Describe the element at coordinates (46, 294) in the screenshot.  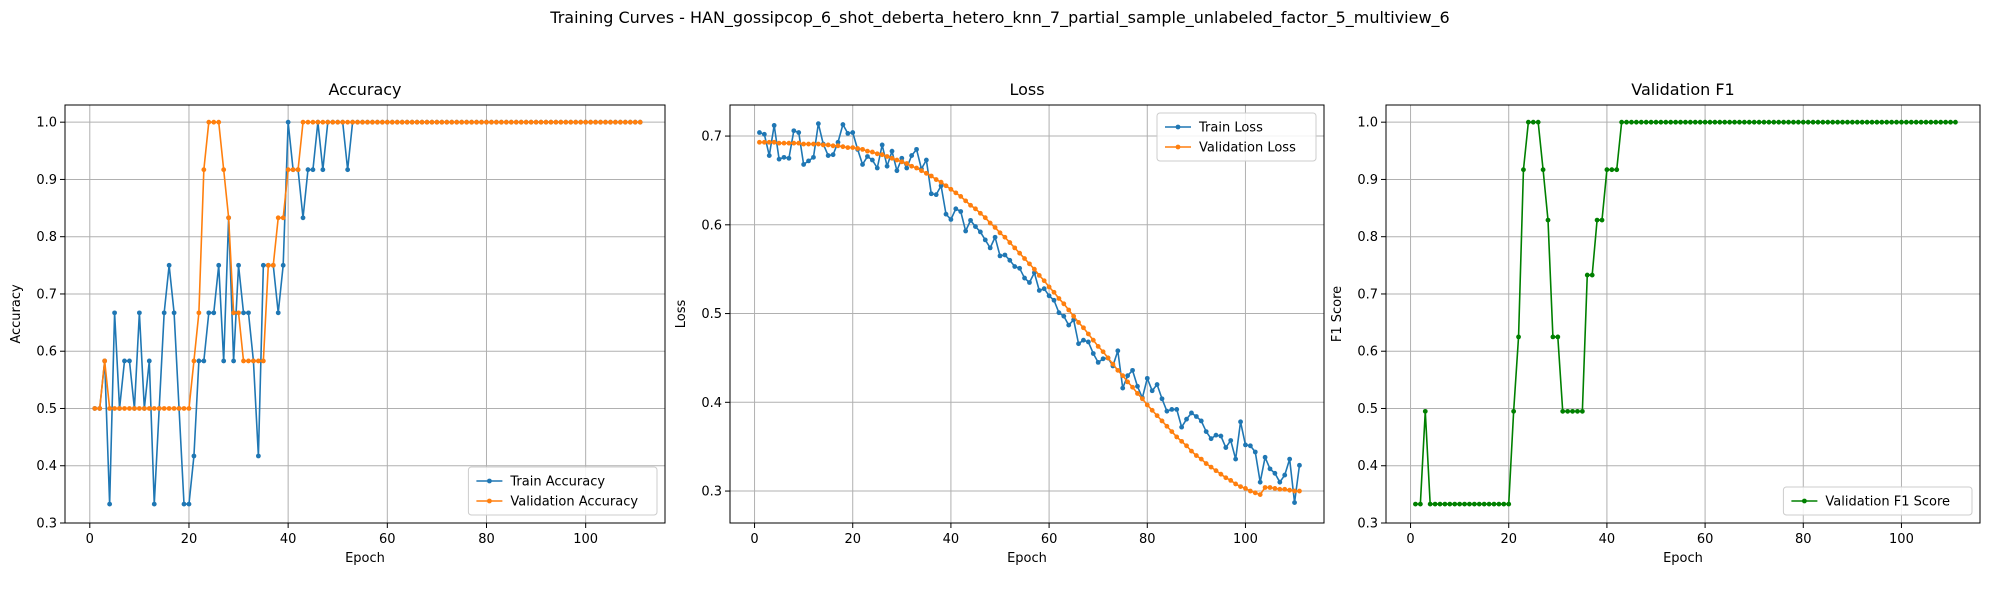
I see `y-tick-label: 0.7` at that location.